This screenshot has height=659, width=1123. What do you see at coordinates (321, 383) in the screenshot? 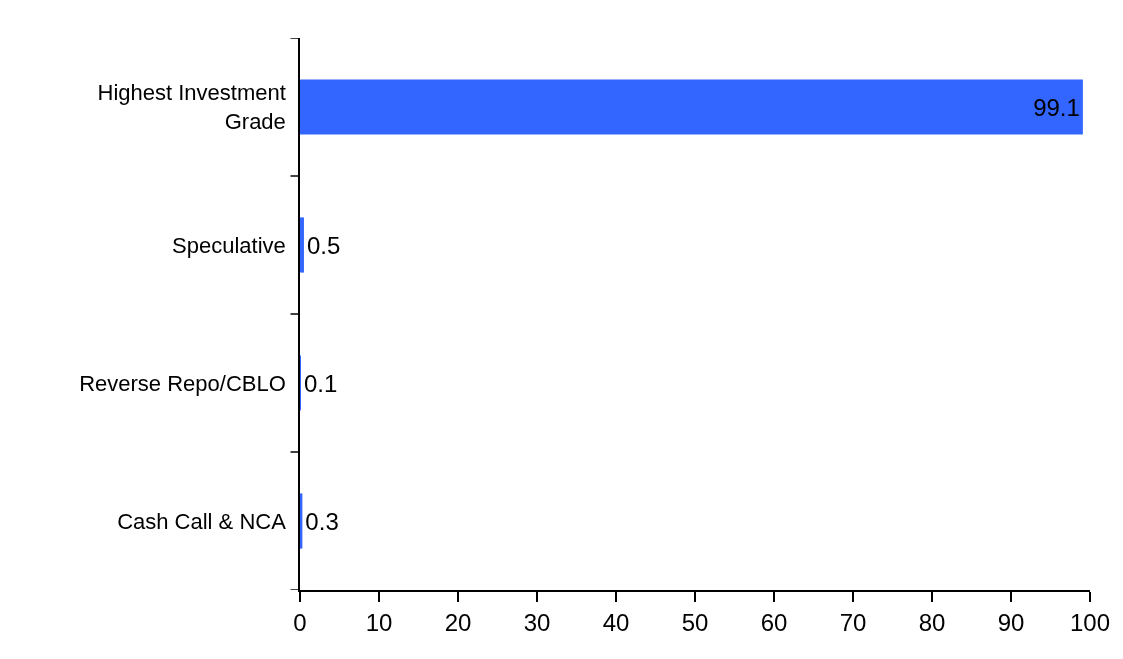
I see `data-label: 0.1` at bounding box center [321, 383].